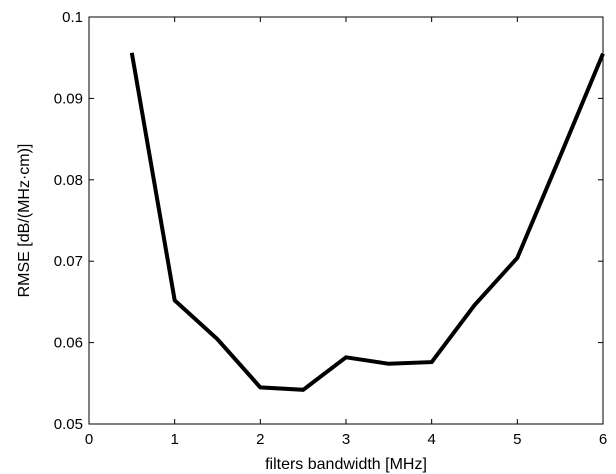 Image resolution: width=616 pixels, height=474 pixels. I want to click on y-tick-label: 0.05, so click(68, 424).